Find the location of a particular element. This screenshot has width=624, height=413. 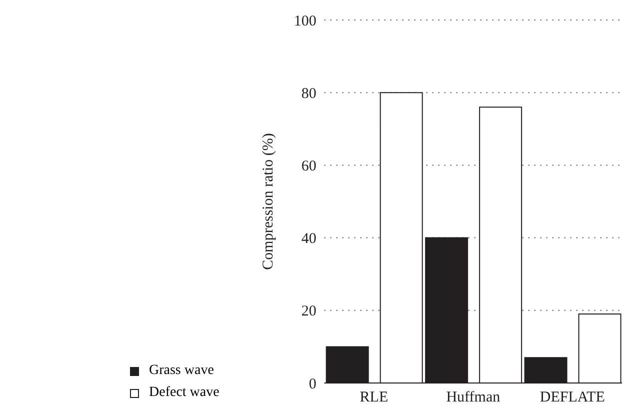

y-tick-label: 60 is located at coordinates (308, 166).